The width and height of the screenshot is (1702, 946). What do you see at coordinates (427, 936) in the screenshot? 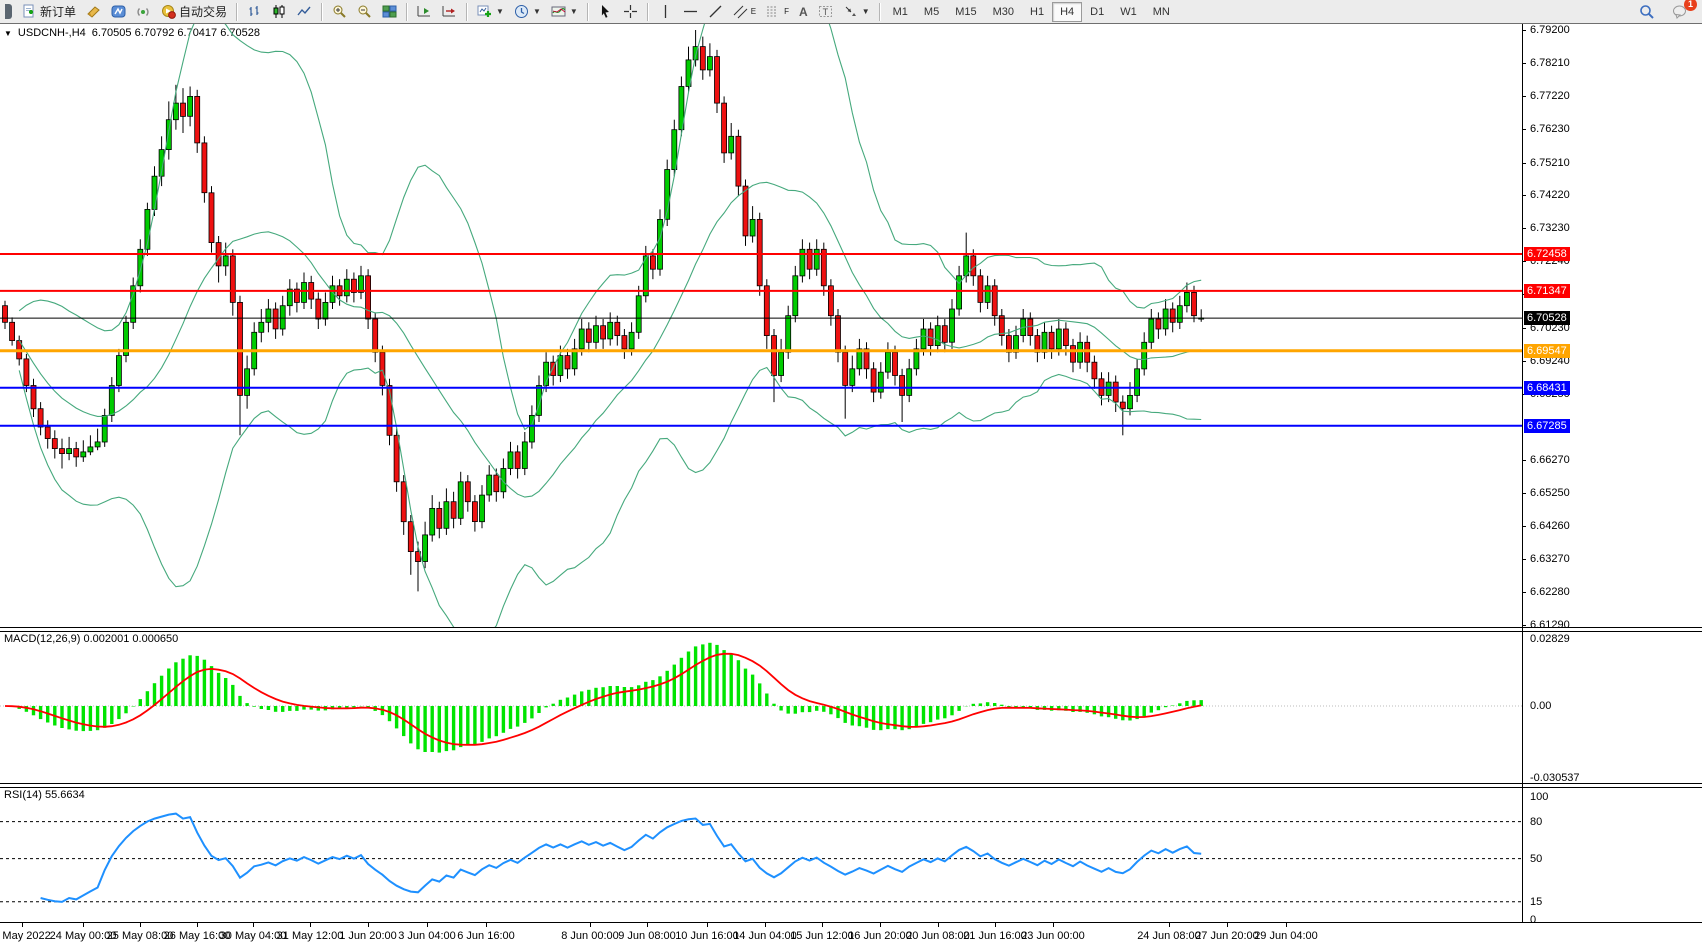
I see `time-tick-label: 3 Jun 04:00` at bounding box center [427, 936].